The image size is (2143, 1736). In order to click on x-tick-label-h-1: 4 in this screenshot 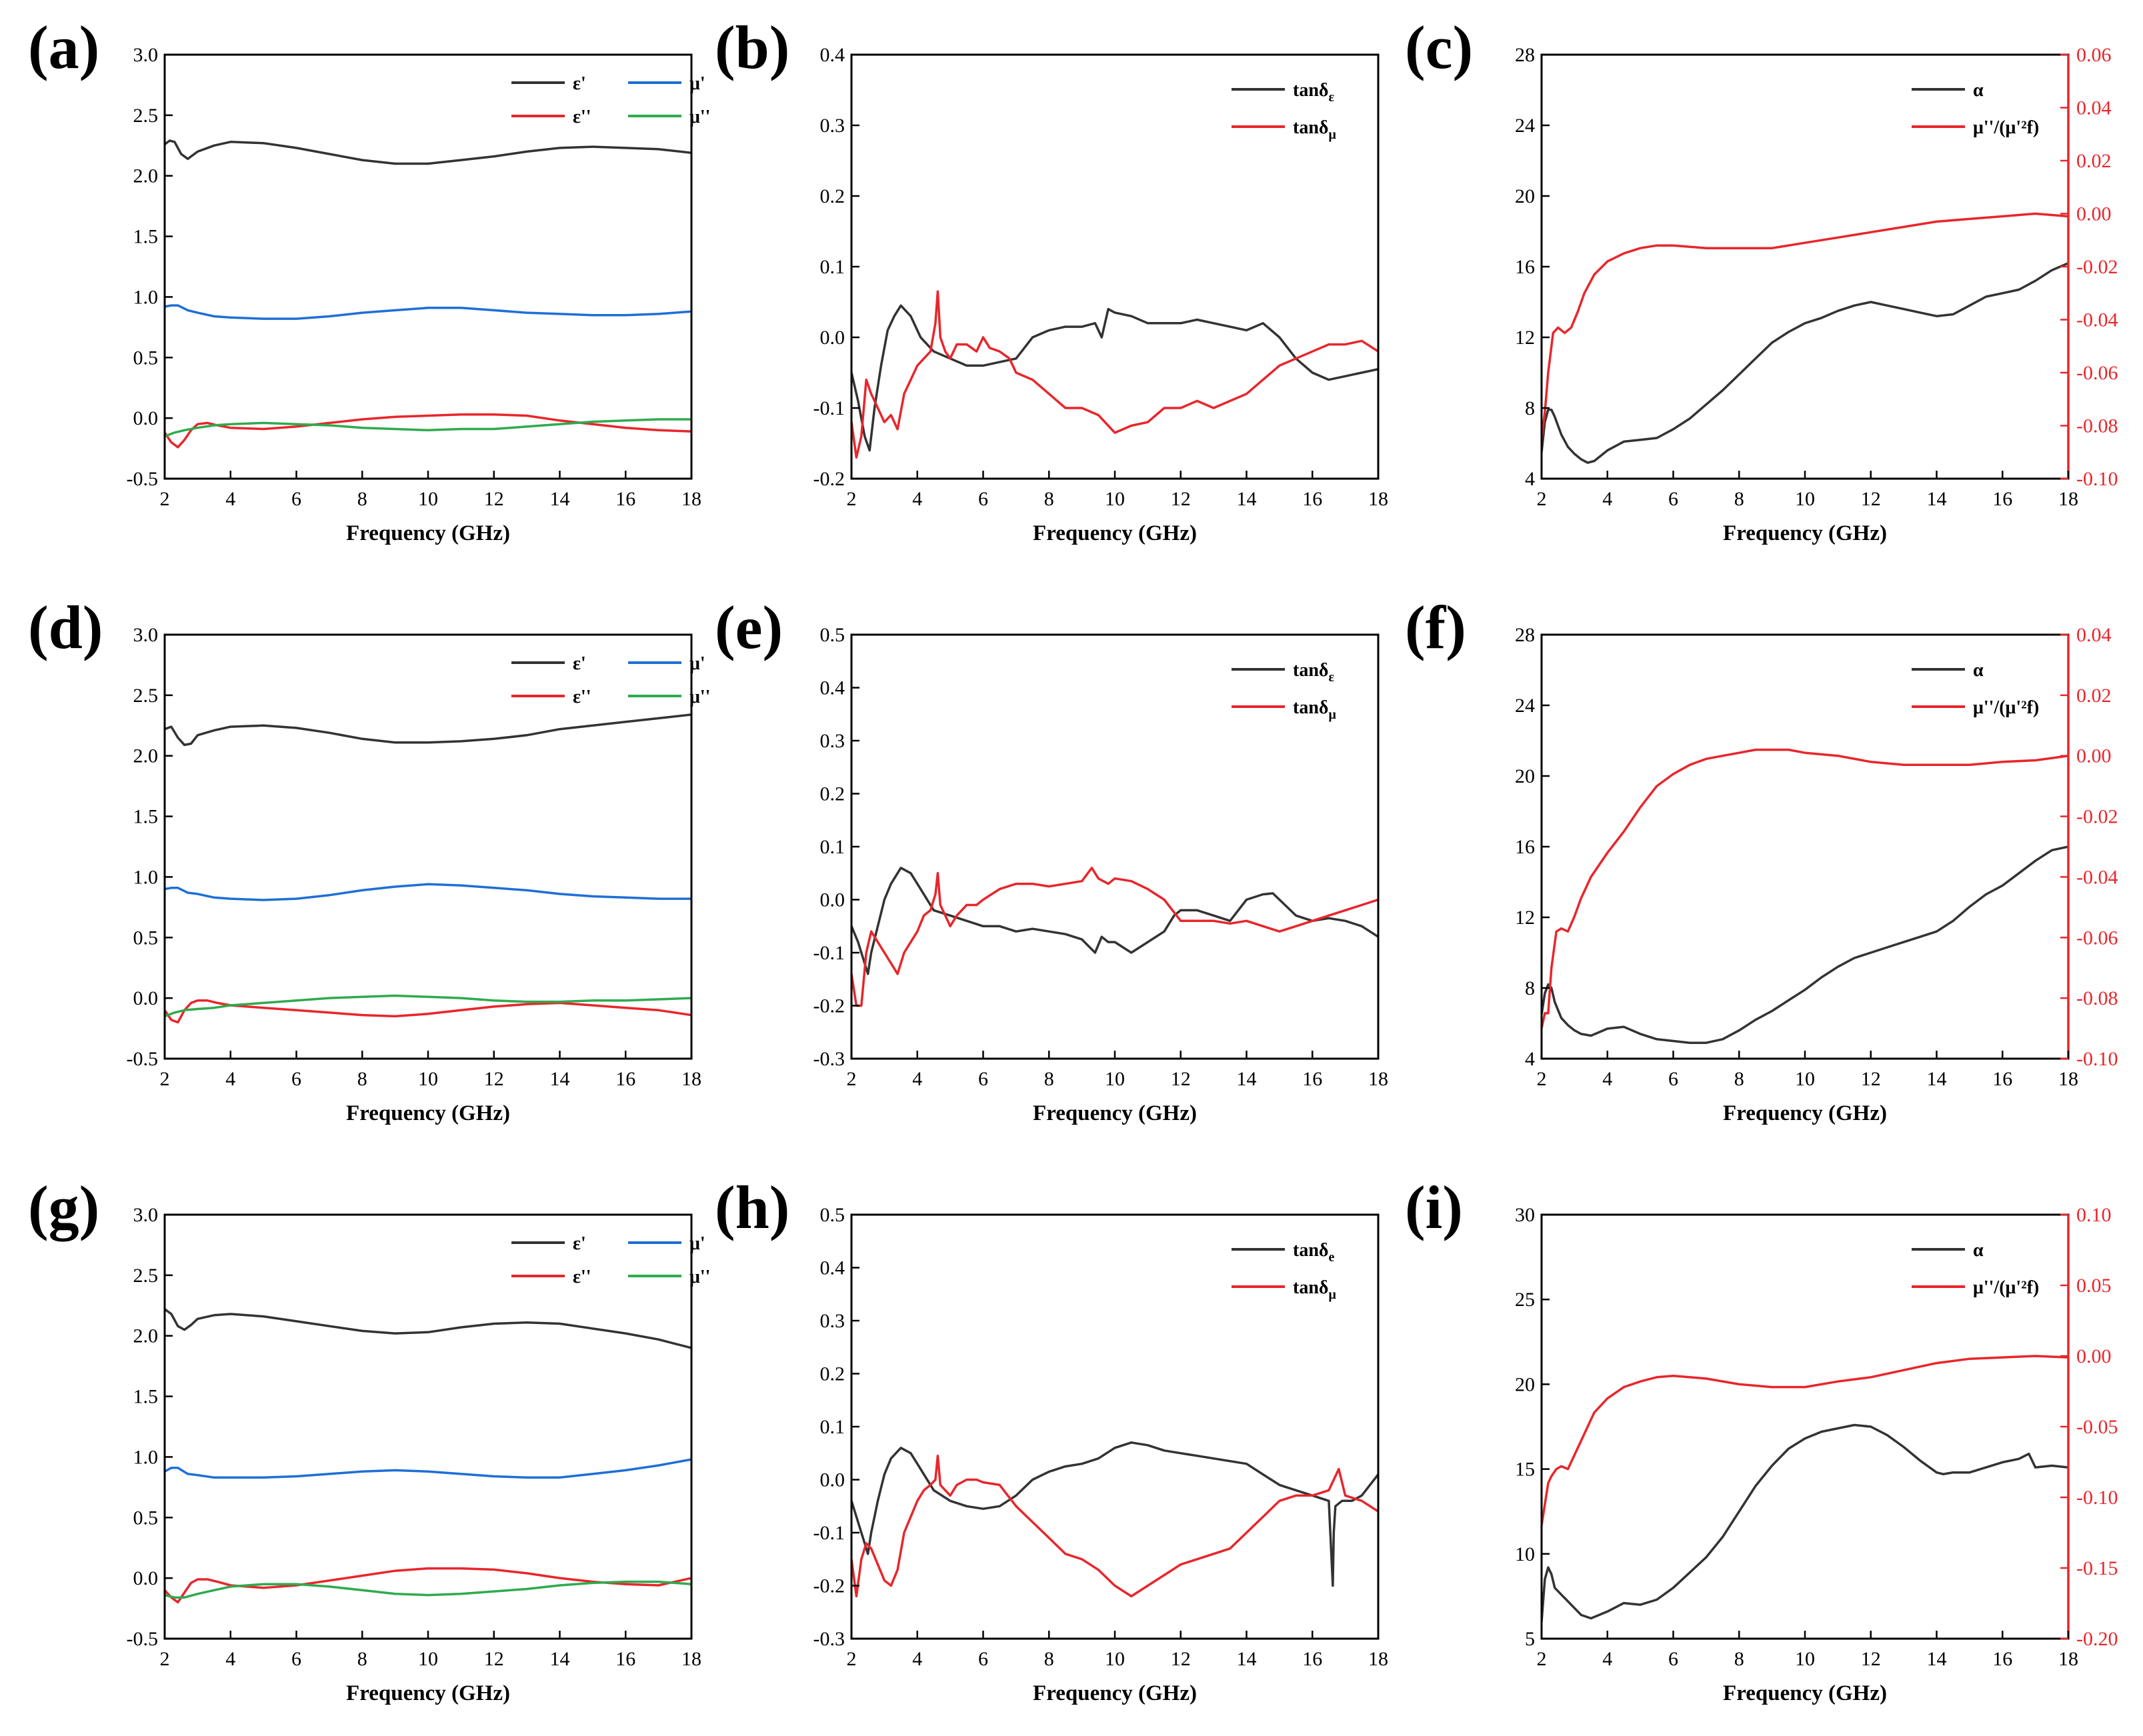, I will do `click(917, 1659)`.